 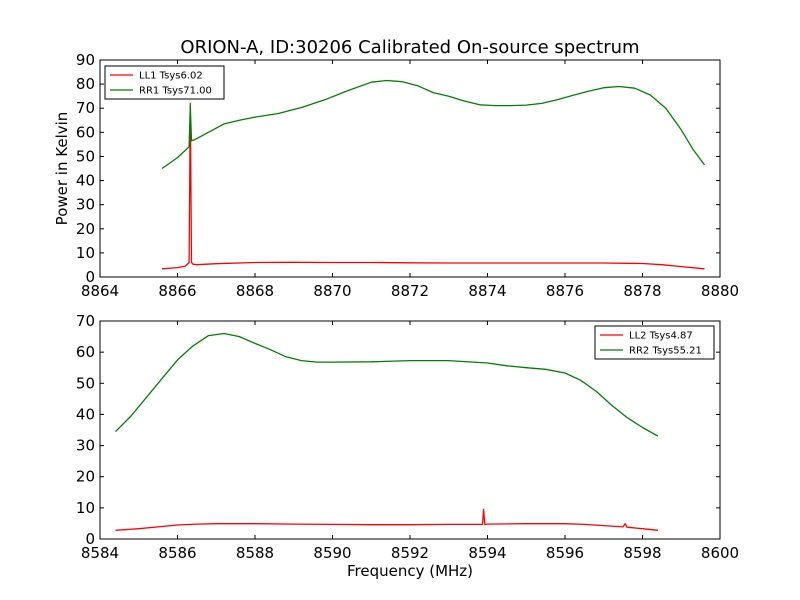 What do you see at coordinates (332, 291) in the screenshot?
I see `x-tick-label: 8870` at bounding box center [332, 291].